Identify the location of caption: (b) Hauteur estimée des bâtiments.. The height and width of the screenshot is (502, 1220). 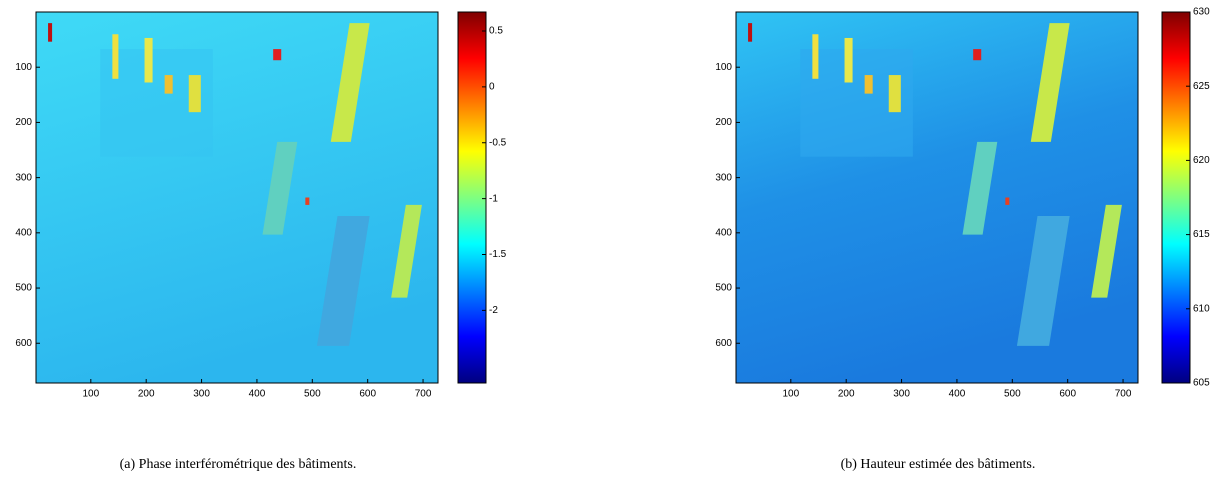
(938, 464).